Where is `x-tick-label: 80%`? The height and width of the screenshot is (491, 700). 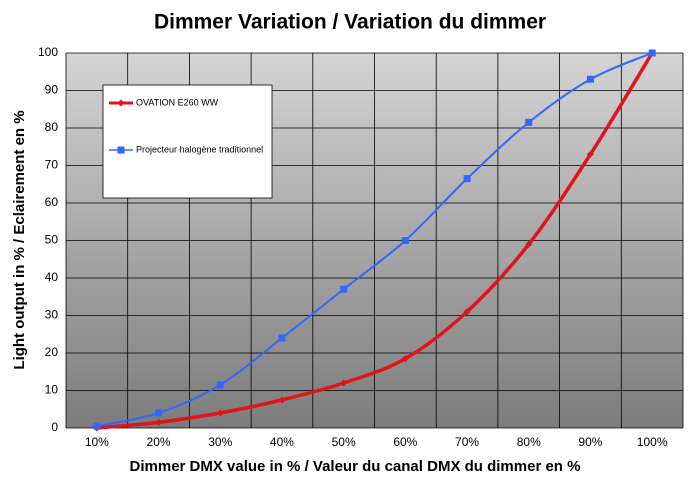 x-tick-label: 80% is located at coordinates (529, 442).